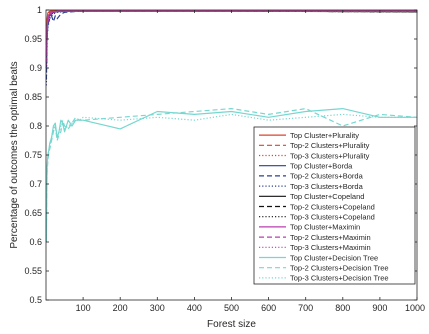  I want to click on y-tick-label: 0.9, so click(35, 68).